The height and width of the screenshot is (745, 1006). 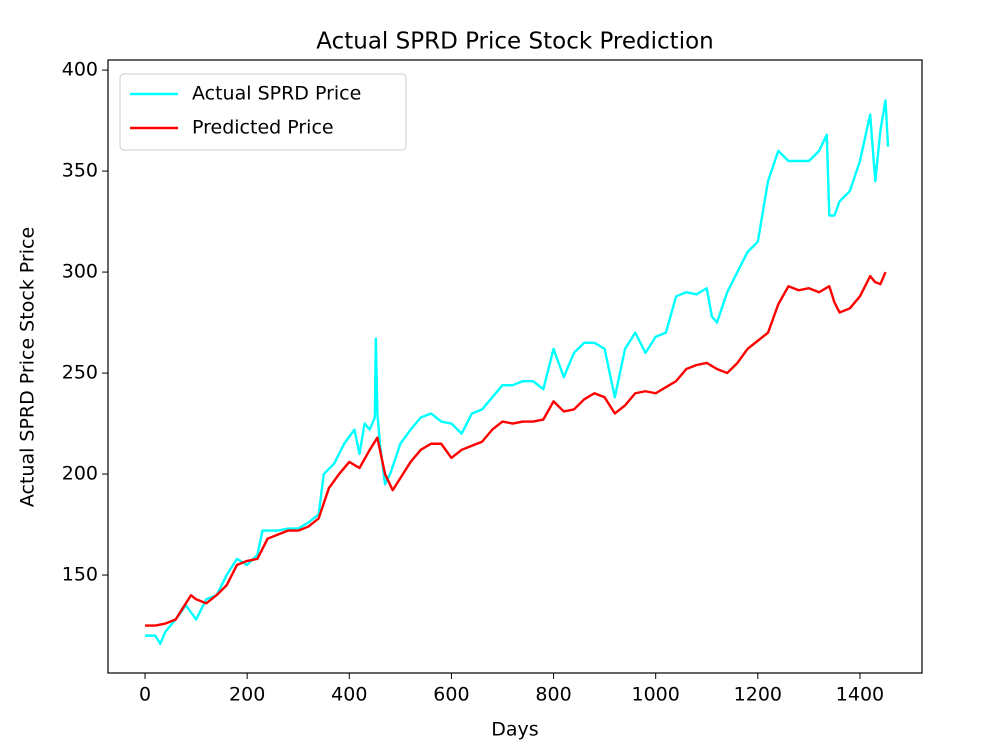 What do you see at coordinates (263, 128) in the screenshot?
I see `legend-label: Predicted Price` at bounding box center [263, 128].